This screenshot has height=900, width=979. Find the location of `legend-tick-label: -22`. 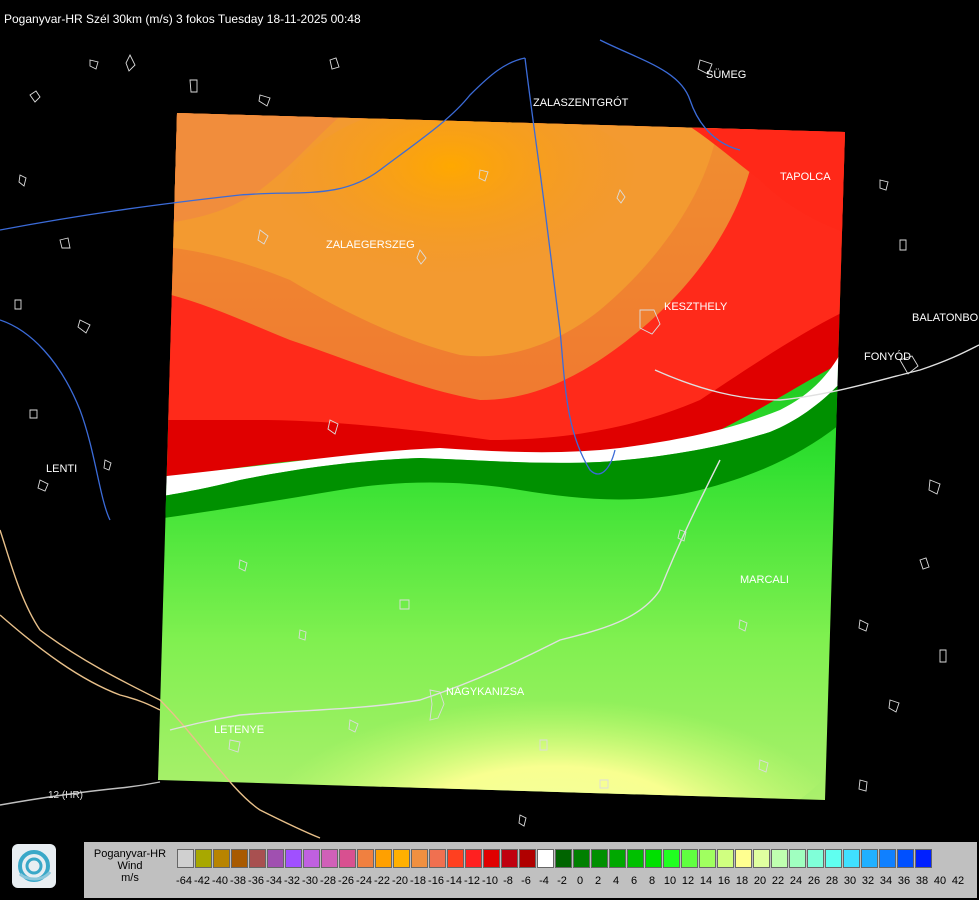

legend-tick-label: -22 is located at coordinates (382, 881).